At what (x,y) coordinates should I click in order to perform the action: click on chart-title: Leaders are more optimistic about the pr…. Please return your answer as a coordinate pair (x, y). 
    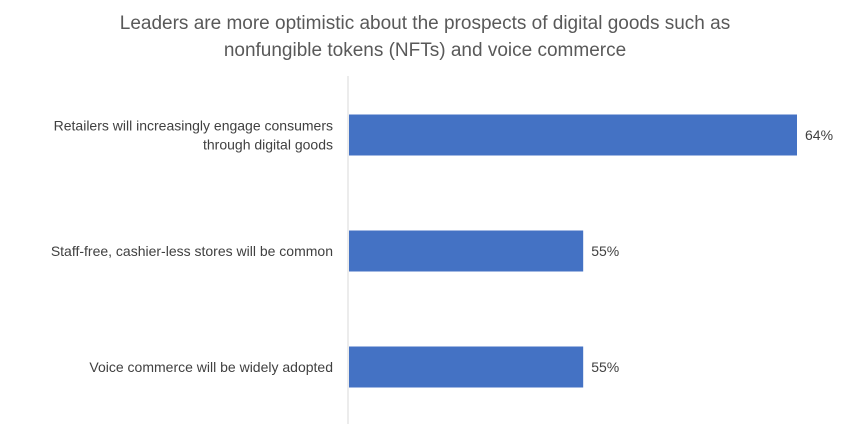
    Looking at the image, I should click on (425, 37).